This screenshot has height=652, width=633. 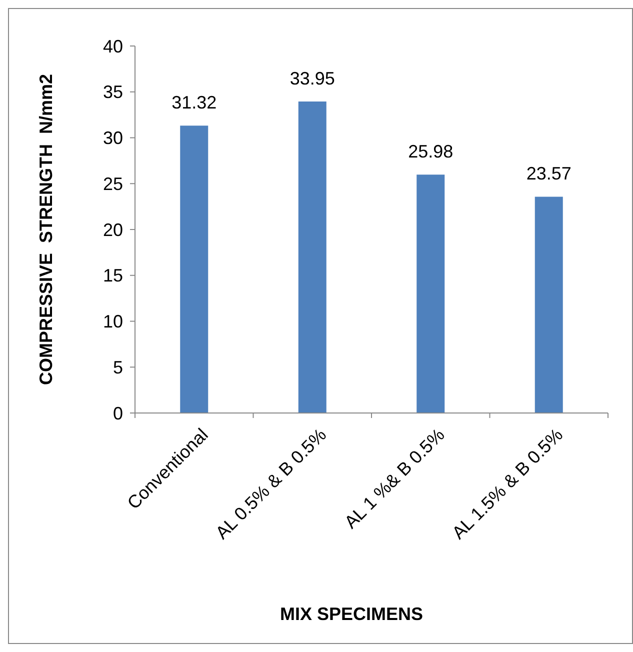 What do you see at coordinates (112, 276) in the screenshot?
I see `y-tick-label: 15` at bounding box center [112, 276].